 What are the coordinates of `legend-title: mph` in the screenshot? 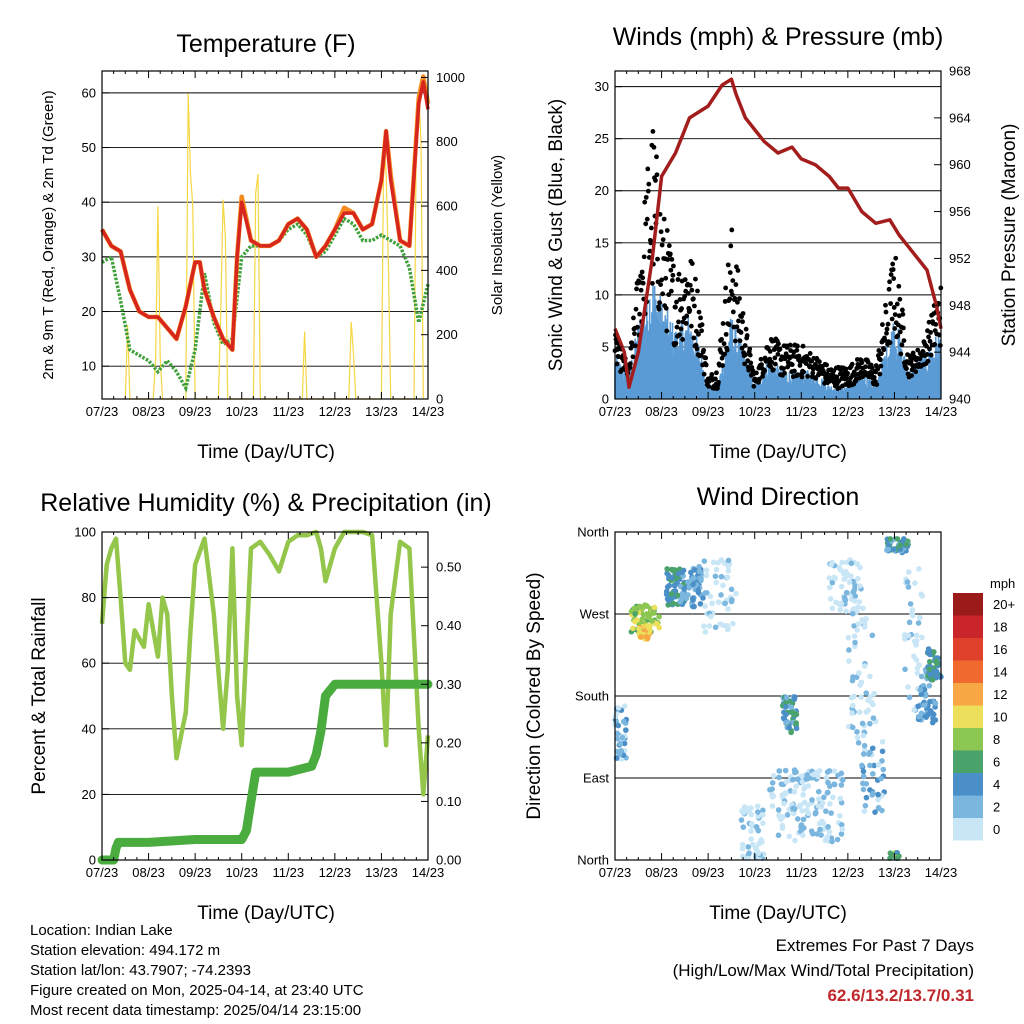 It's located at (1002, 583).